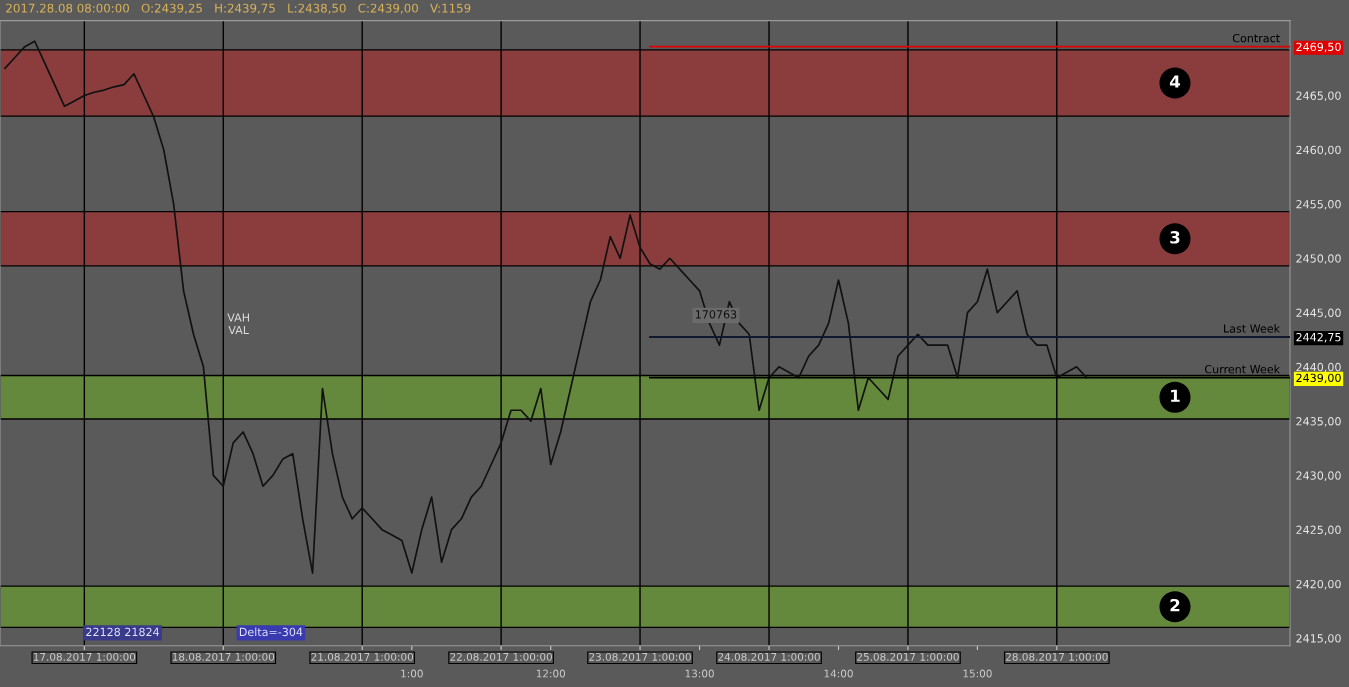  What do you see at coordinates (977, 673) in the screenshot?
I see `x-tick-label: 15:00` at bounding box center [977, 673].